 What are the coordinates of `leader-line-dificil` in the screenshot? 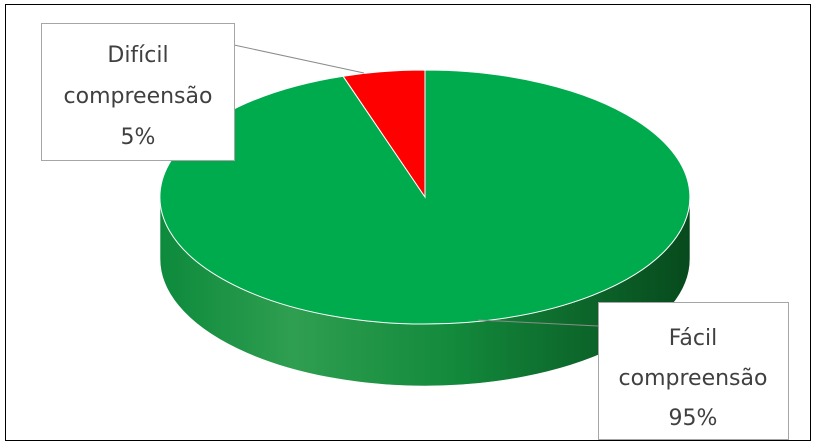 It's located at (299, 59).